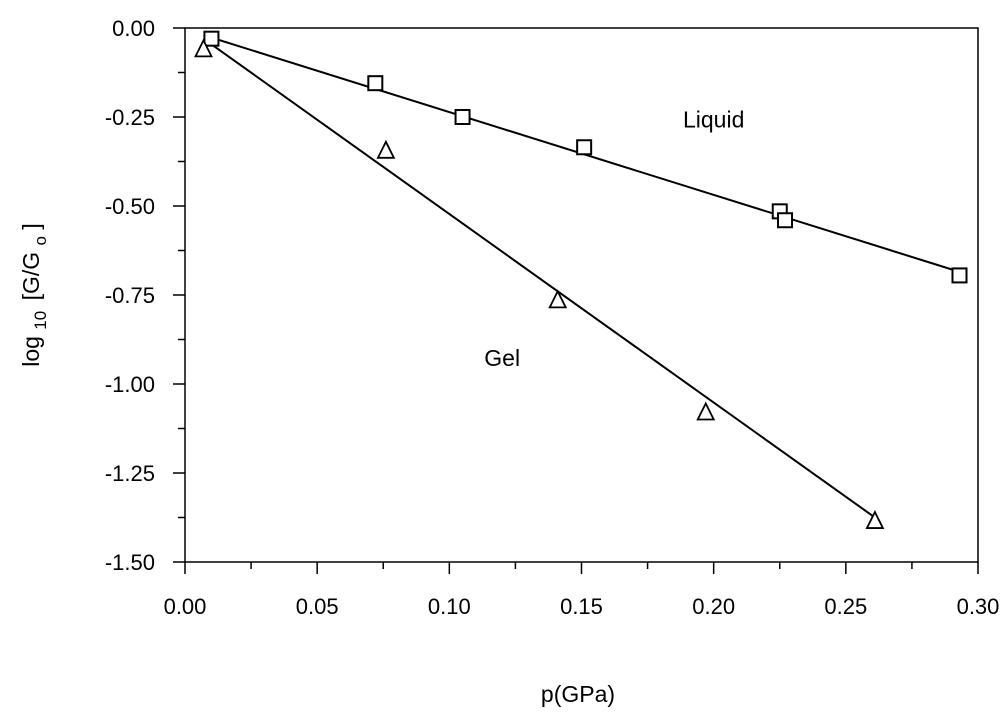  What do you see at coordinates (578, 694) in the screenshot?
I see `x-axis-label: p(GPa)` at bounding box center [578, 694].